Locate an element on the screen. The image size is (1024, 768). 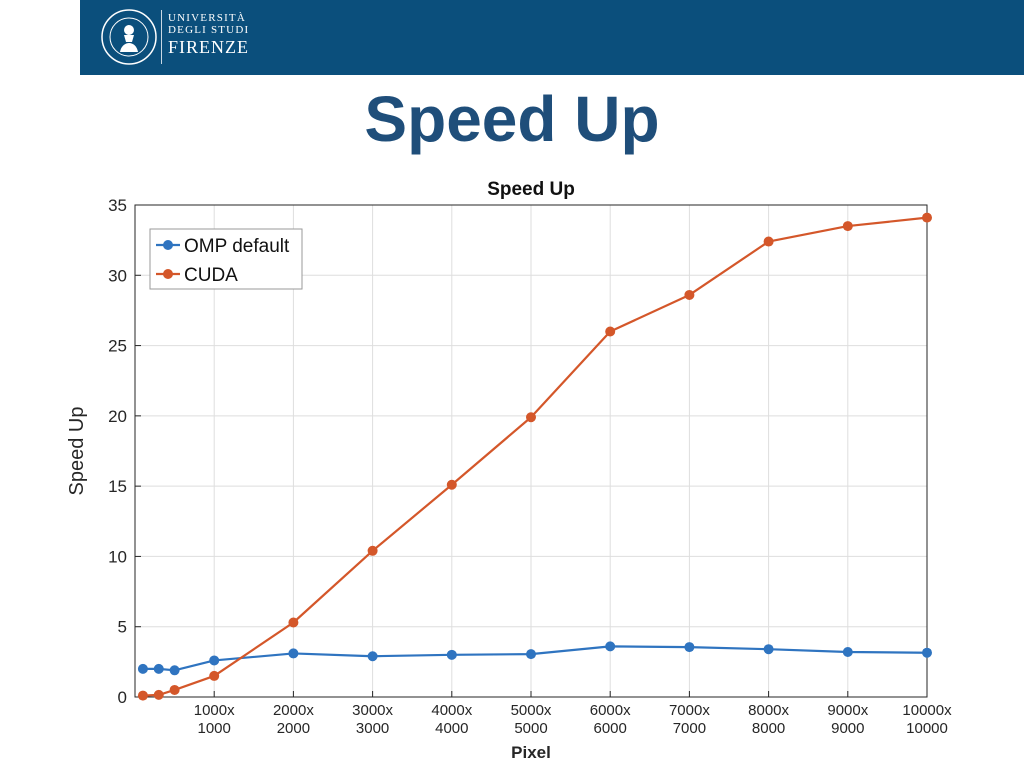
legend-marker-cuda is located at coordinates (168, 274).